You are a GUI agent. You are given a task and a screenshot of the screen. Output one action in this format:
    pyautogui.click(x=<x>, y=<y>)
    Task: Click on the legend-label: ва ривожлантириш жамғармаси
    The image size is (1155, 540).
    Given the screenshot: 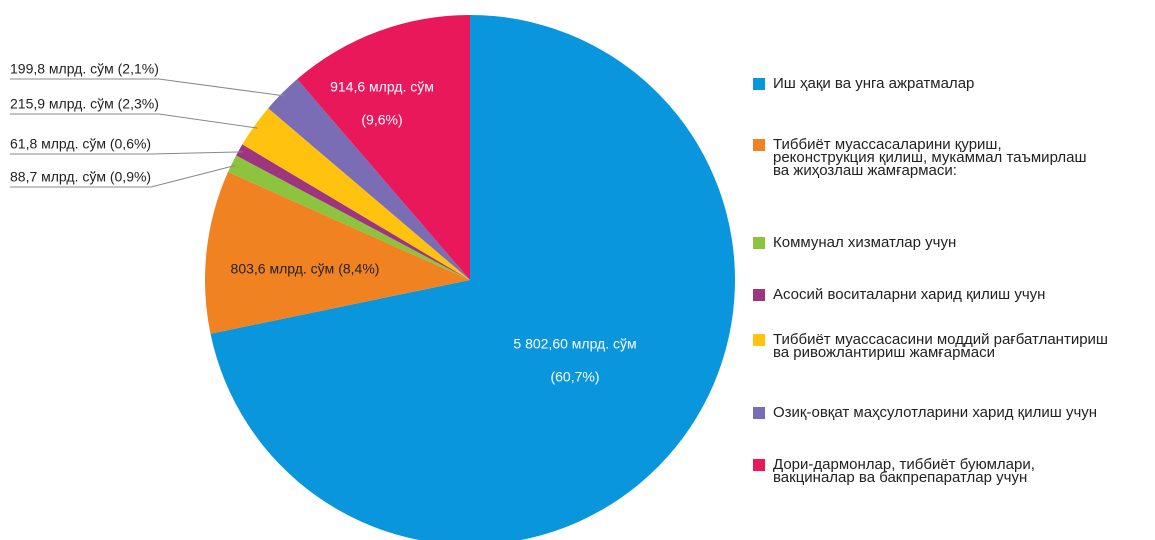 What is the action you would take?
    pyautogui.click(x=884, y=352)
    